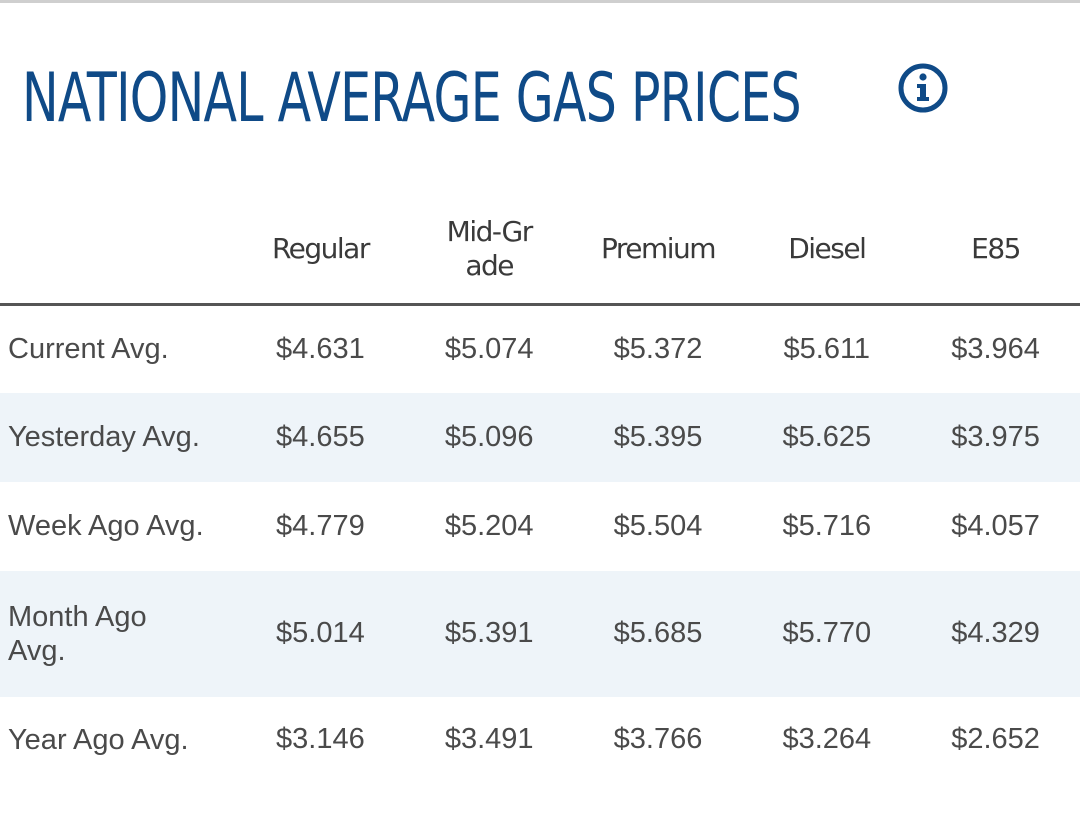  Describe the element at coordinates (98, 739) in the screenshot. I see `row-label: Year Ago Avg.` at that location.